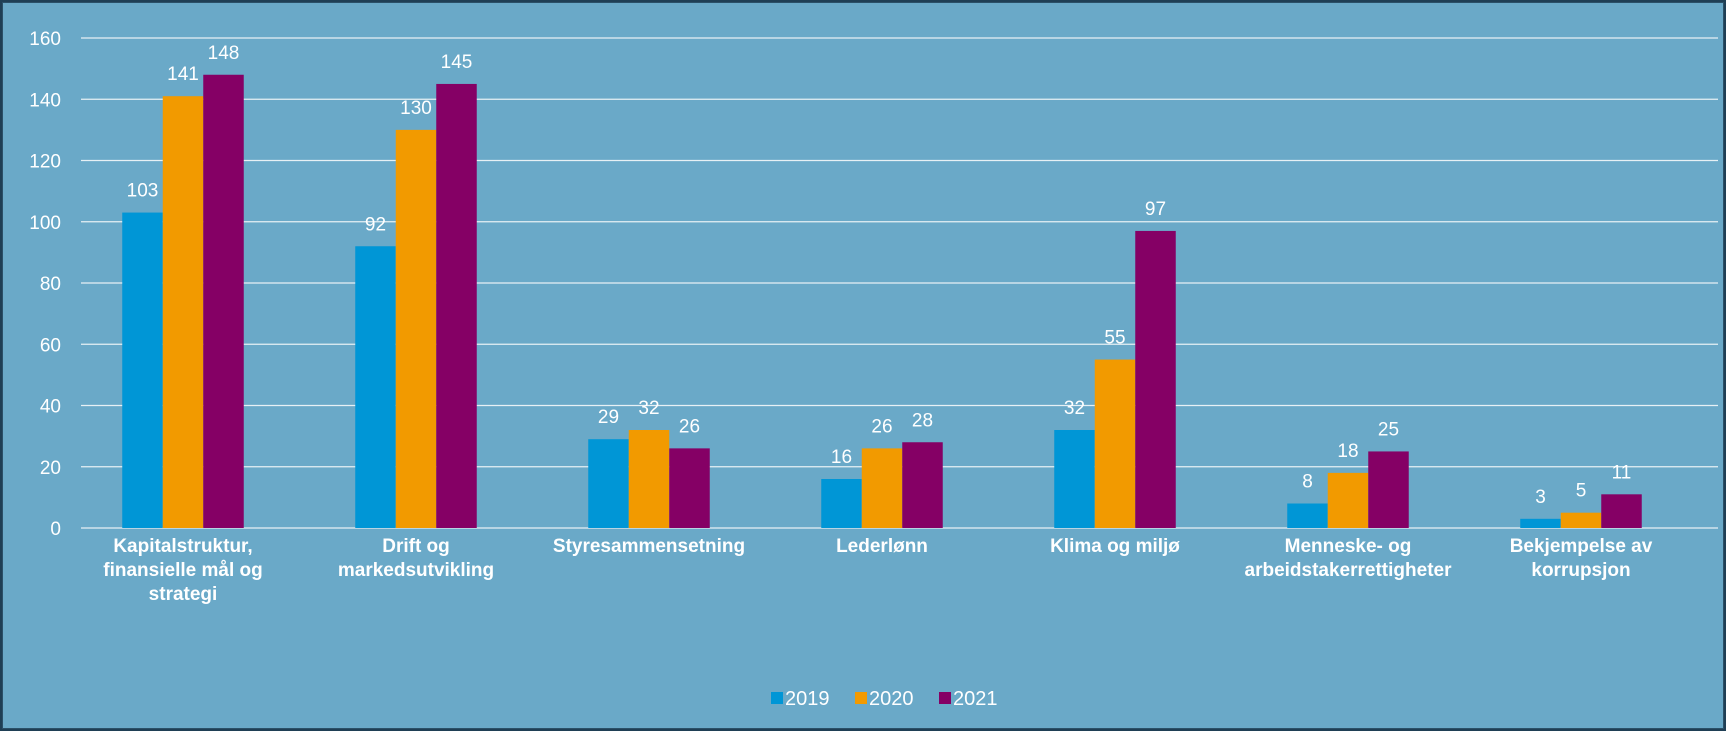 This screenshot has width=1726, height=731. What do you see at coordinates (1349, 558) in the screenshot?
I see `x-category-label: Menneske- og arbeidstakerrettigheter` at bounding box center [1349, 558].